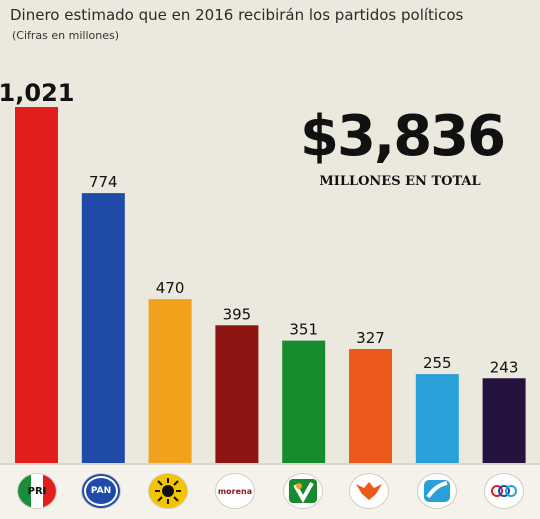 The height and width of the screenshot is (519, 540). What do you see at coordinates (270, 491) in the screenshot?
I see `party-logo-strip` at bounding box center [270, 491].